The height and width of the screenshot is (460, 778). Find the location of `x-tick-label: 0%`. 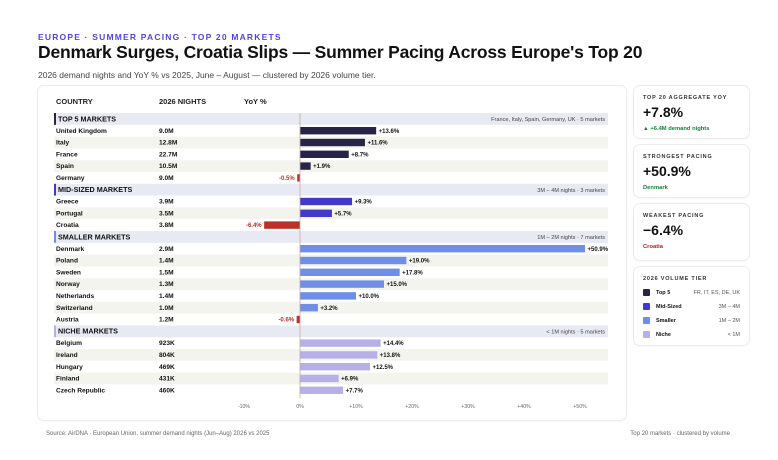

x-tick-label: 0% is located at coordinates (300, 407).